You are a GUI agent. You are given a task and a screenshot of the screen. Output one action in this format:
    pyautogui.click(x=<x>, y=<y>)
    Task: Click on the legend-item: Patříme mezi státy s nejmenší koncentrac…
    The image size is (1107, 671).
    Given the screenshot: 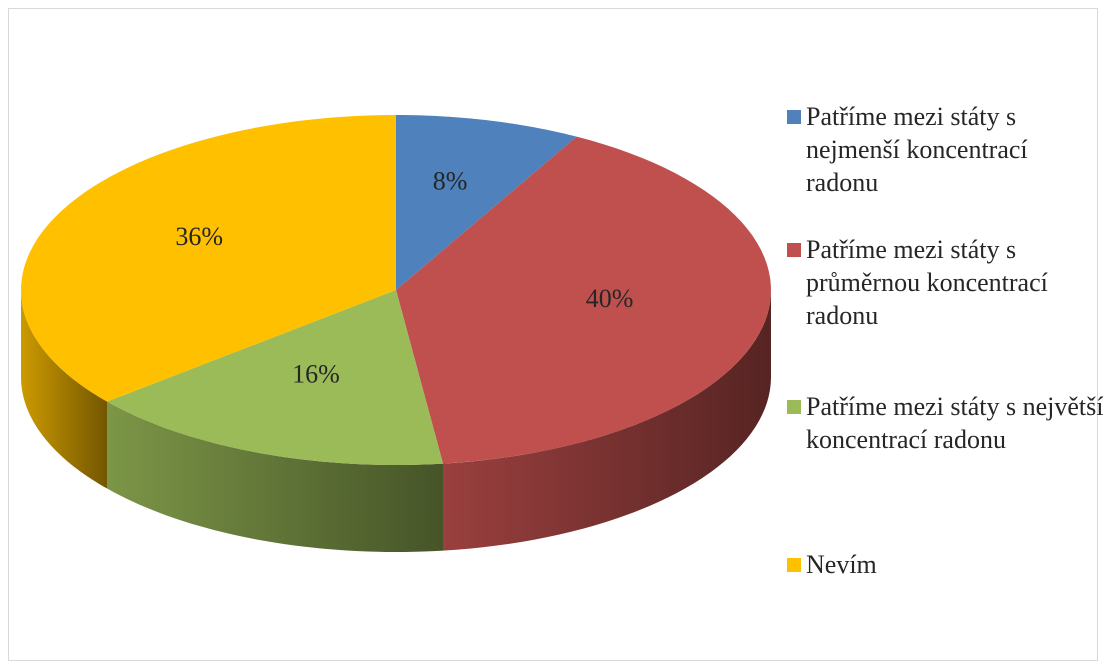 What is the action you would take?
    pyautogui.click(x=946, y=149)
    